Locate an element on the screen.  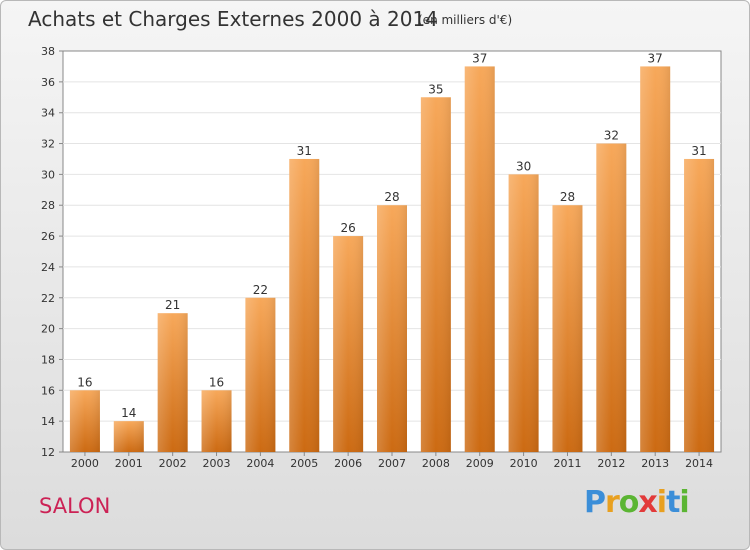
proxiti-logo: Proxiti is located at coordinates (637, 502).